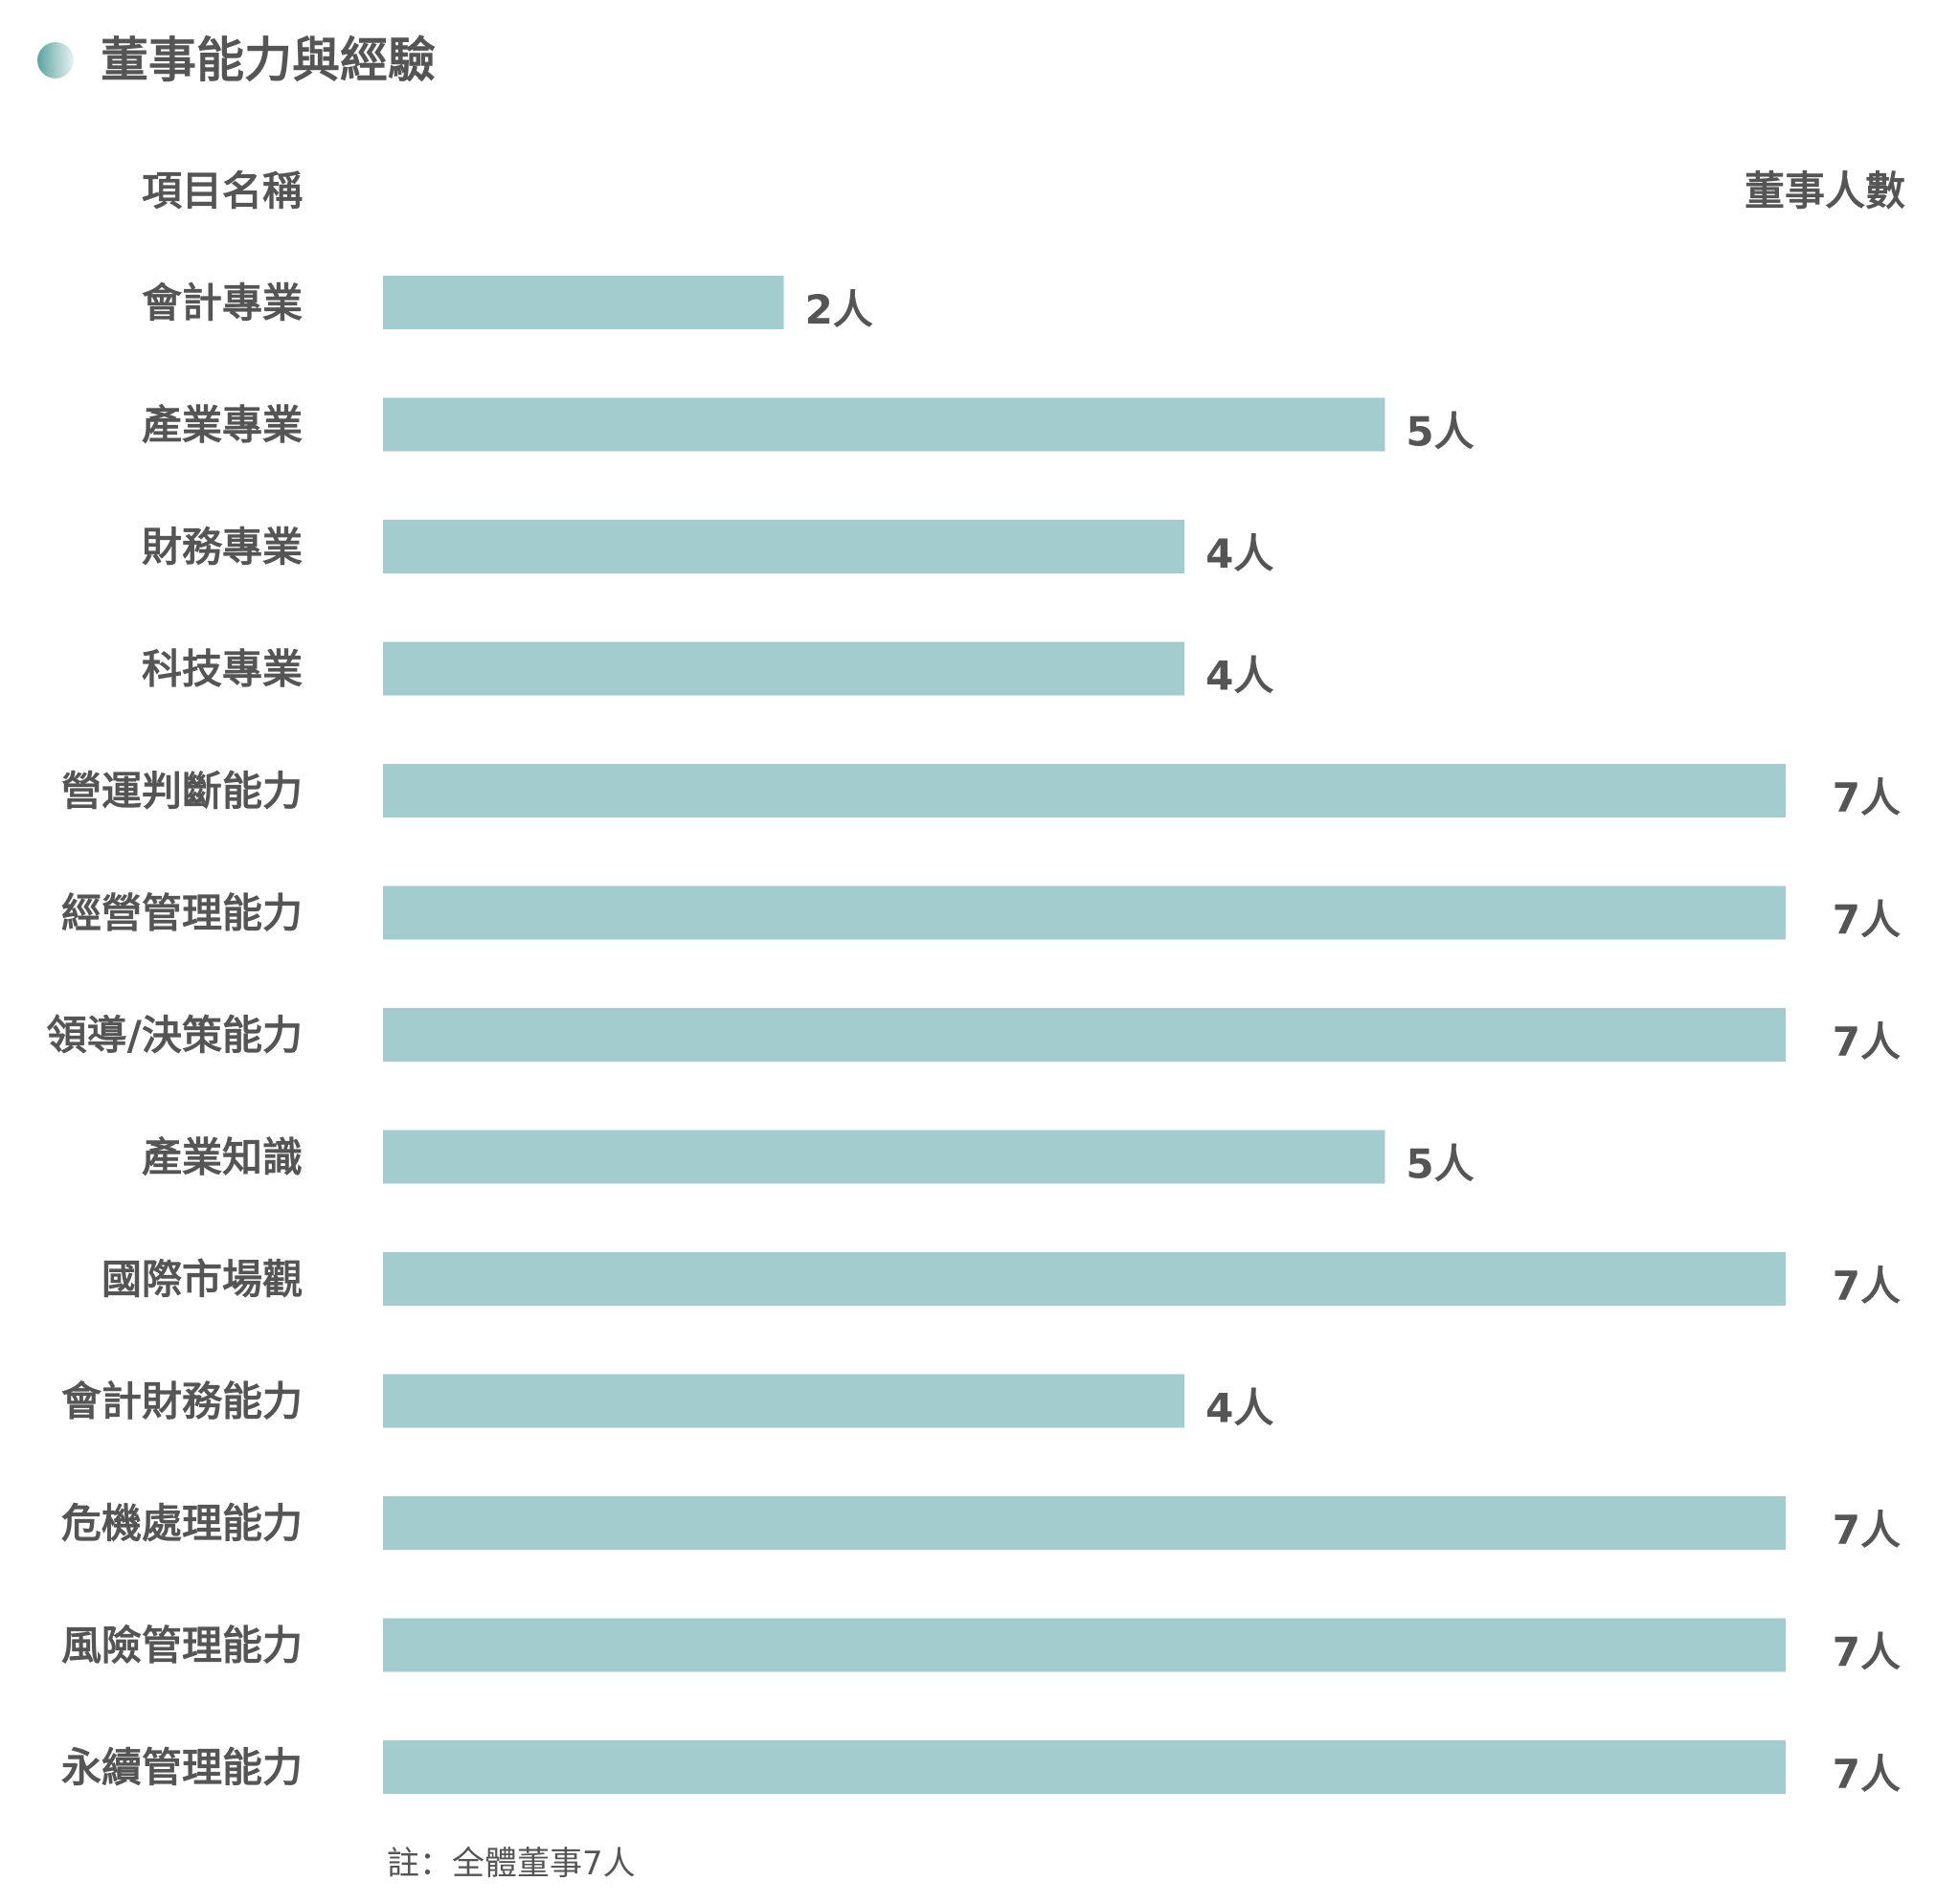  What do you see at coordinates (222, 548) in the screenshot?
I see `category-label: 財務專業` at bounding box center [222, 548].